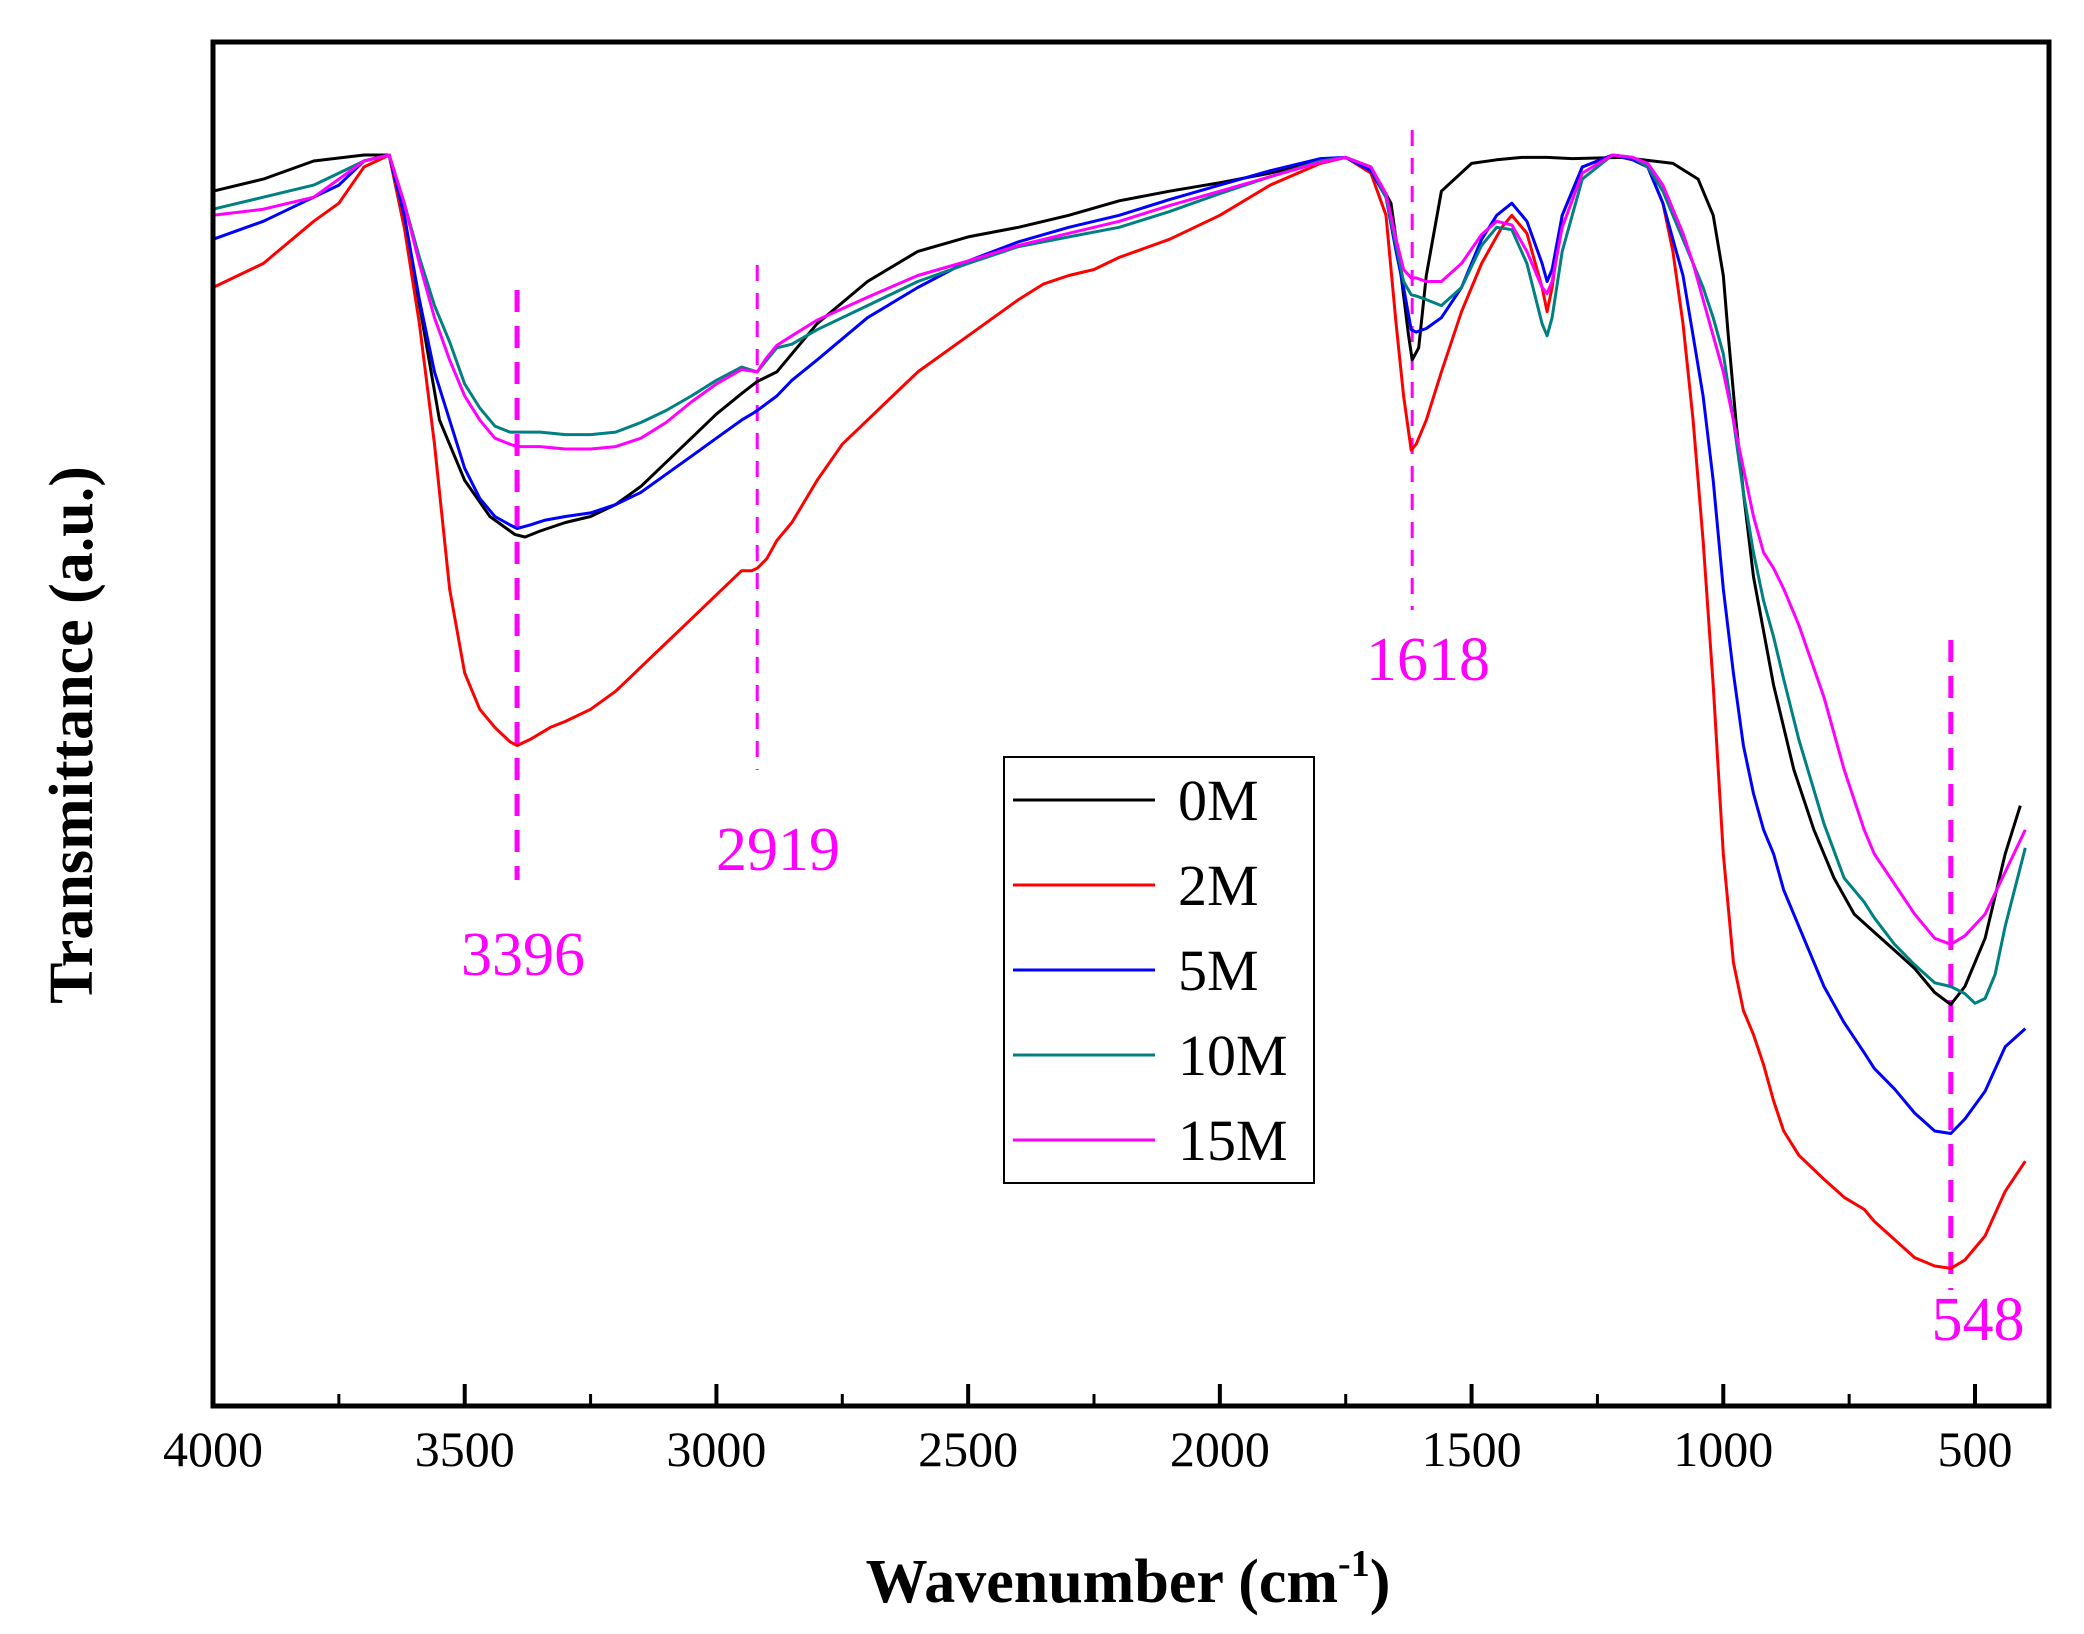  What do you see at coordinates (523, 955) in the screenshot?
I see `peak-label-3396: 3396` at bounding box center [523, 955].